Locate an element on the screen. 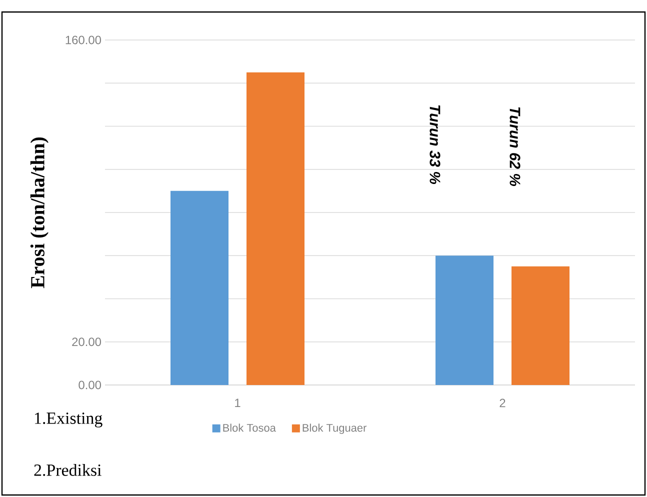  x-tick-label: 2 is located at coordinates (503, 403).